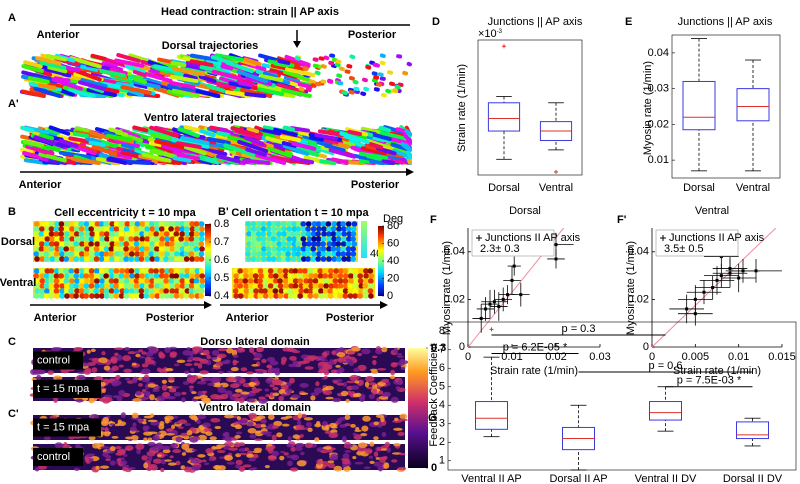  I want to click on chart-title: Junctions || AP axis, so click(725, 22).